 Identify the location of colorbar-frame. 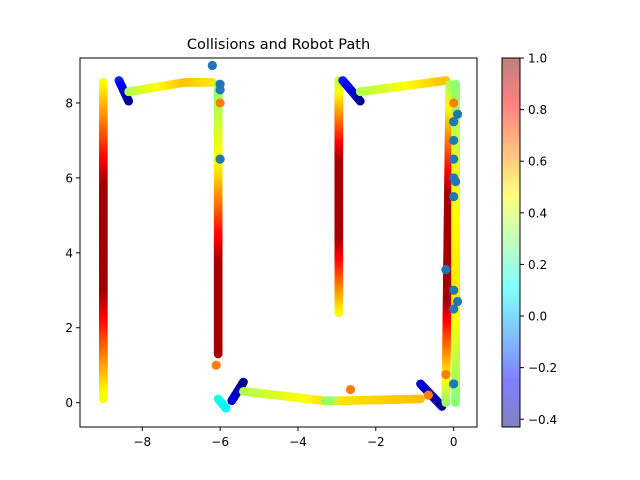
(511, 242).